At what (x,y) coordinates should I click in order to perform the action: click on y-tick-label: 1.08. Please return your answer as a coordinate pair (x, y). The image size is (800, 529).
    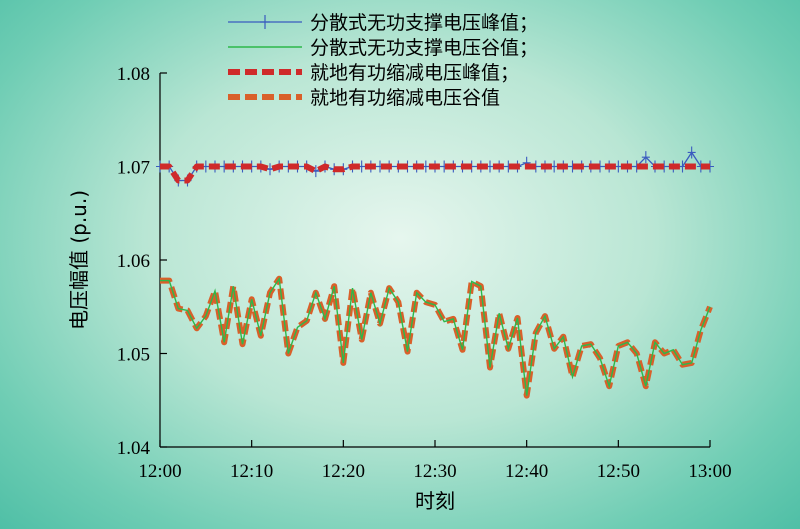
    Looking at the image, I should click on (133, 74).